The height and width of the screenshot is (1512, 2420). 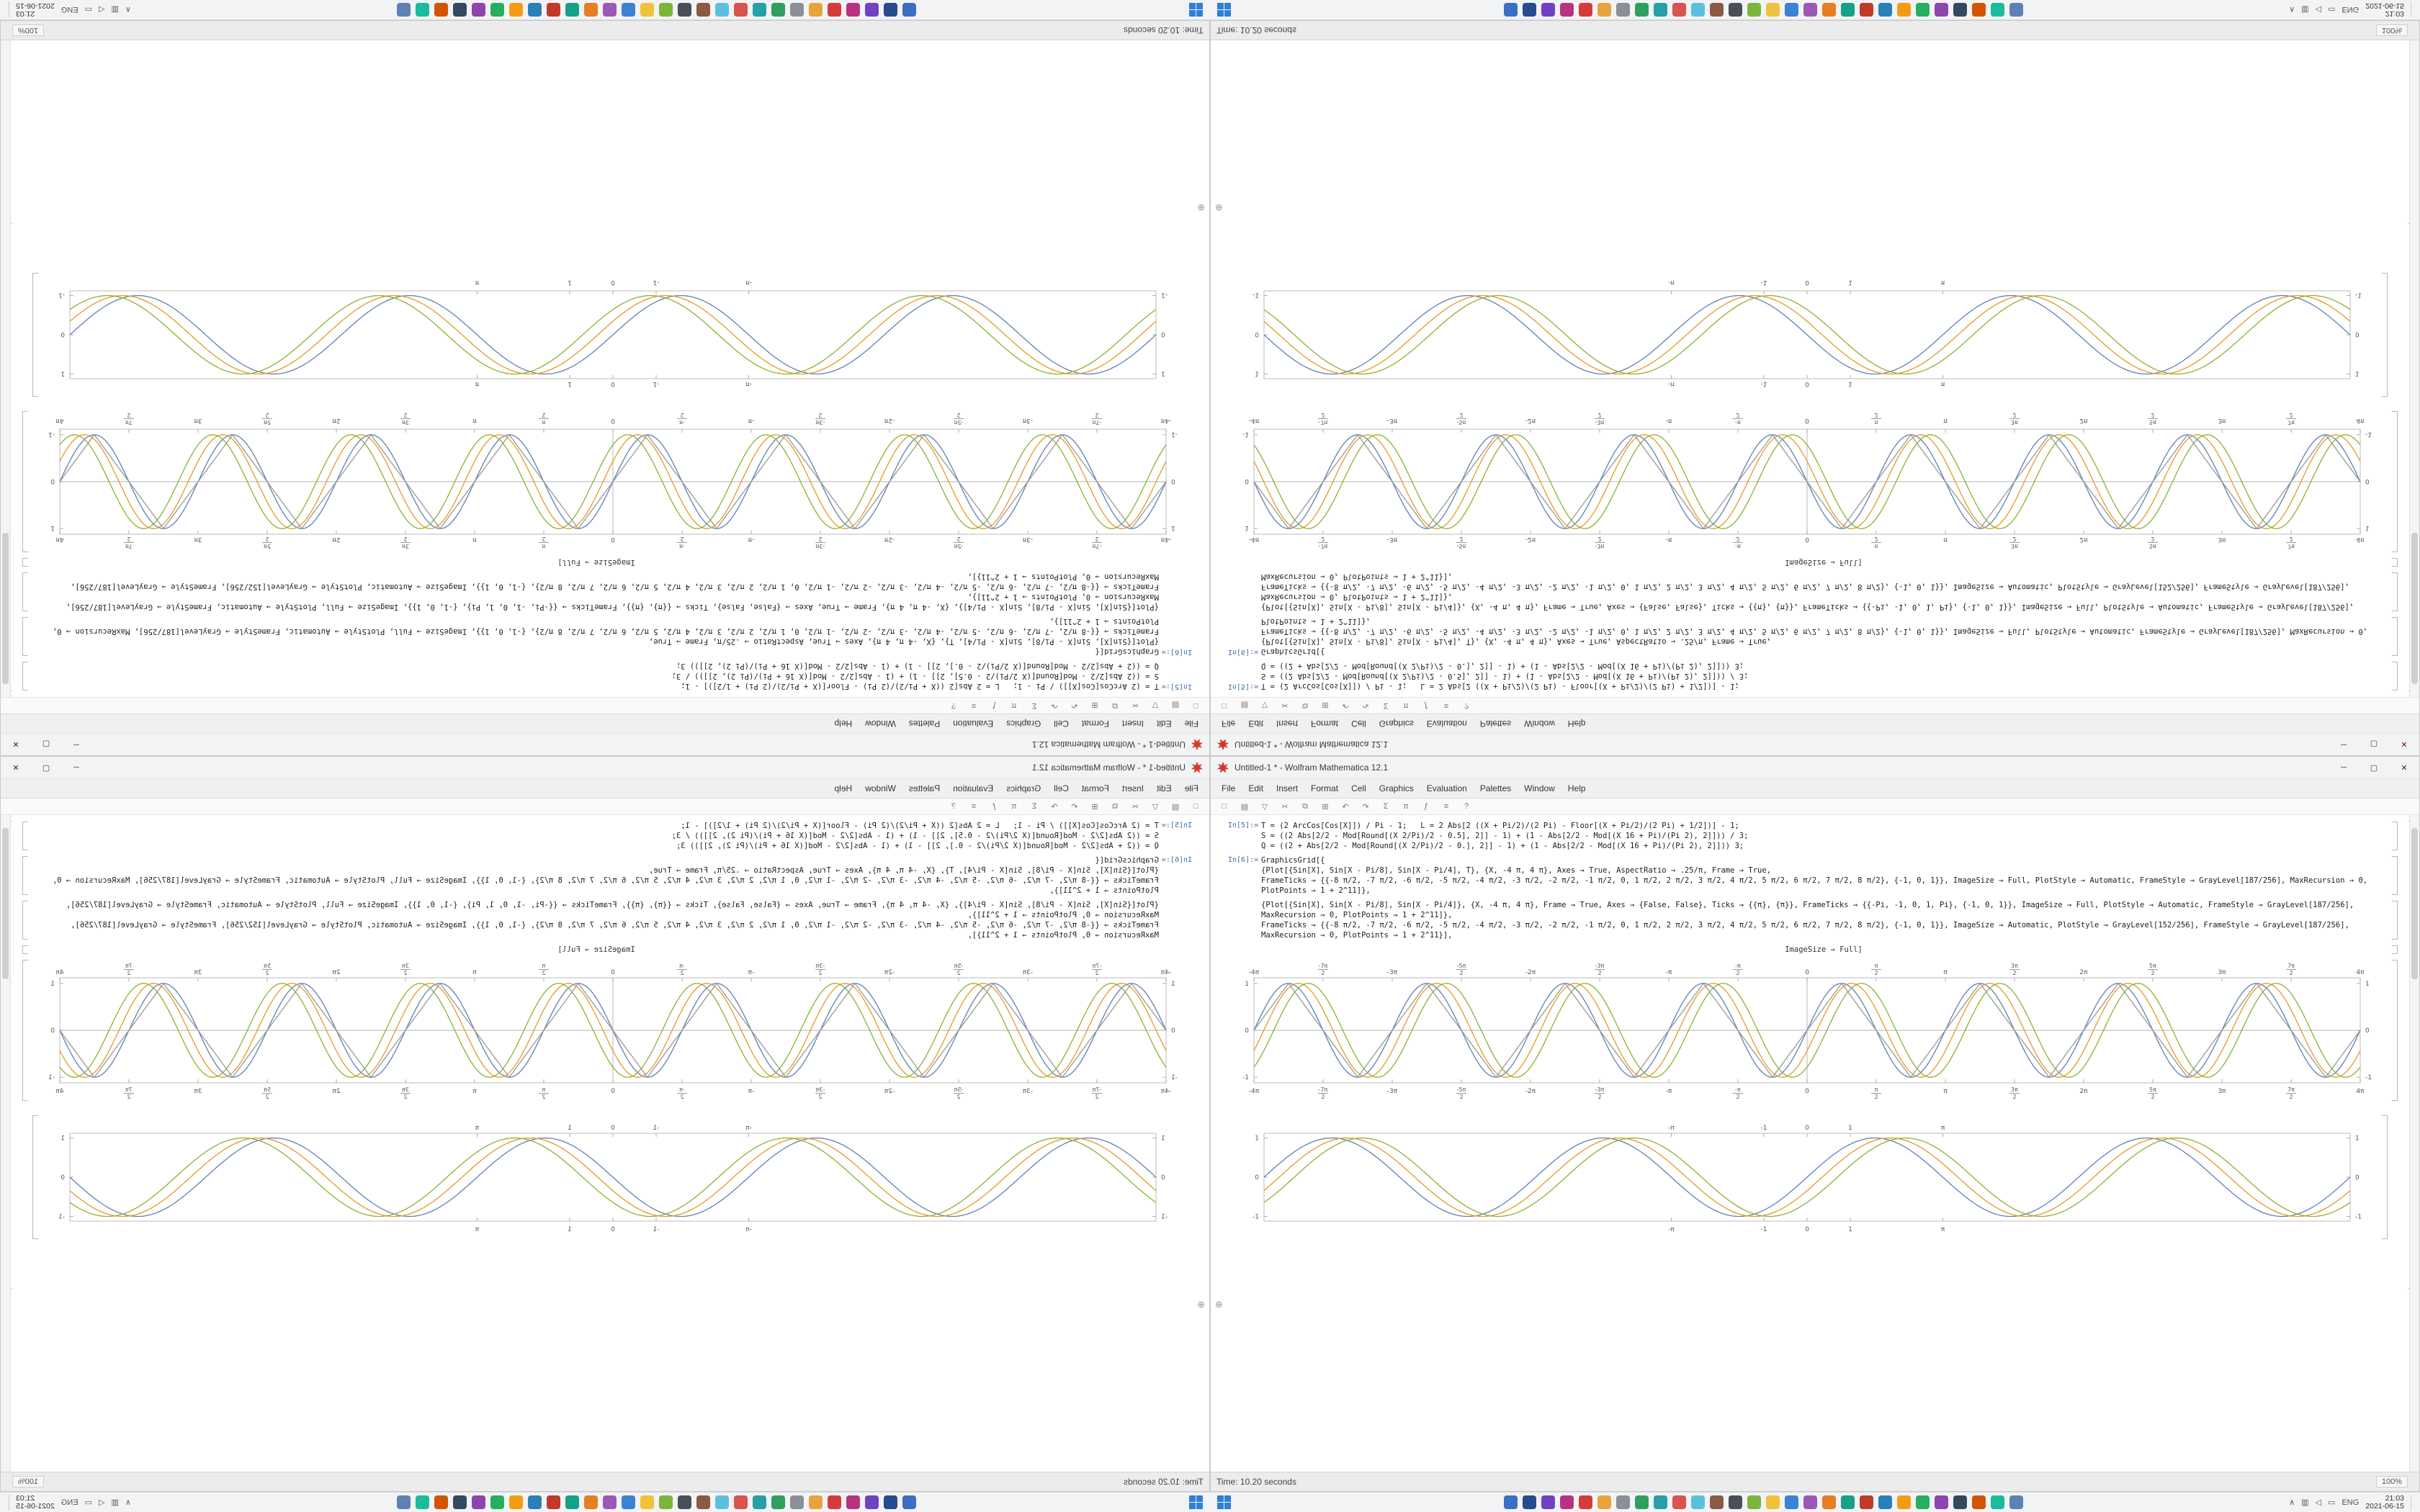 I want to click on paste-icon: ⊞, so click(x=1325, y=705).